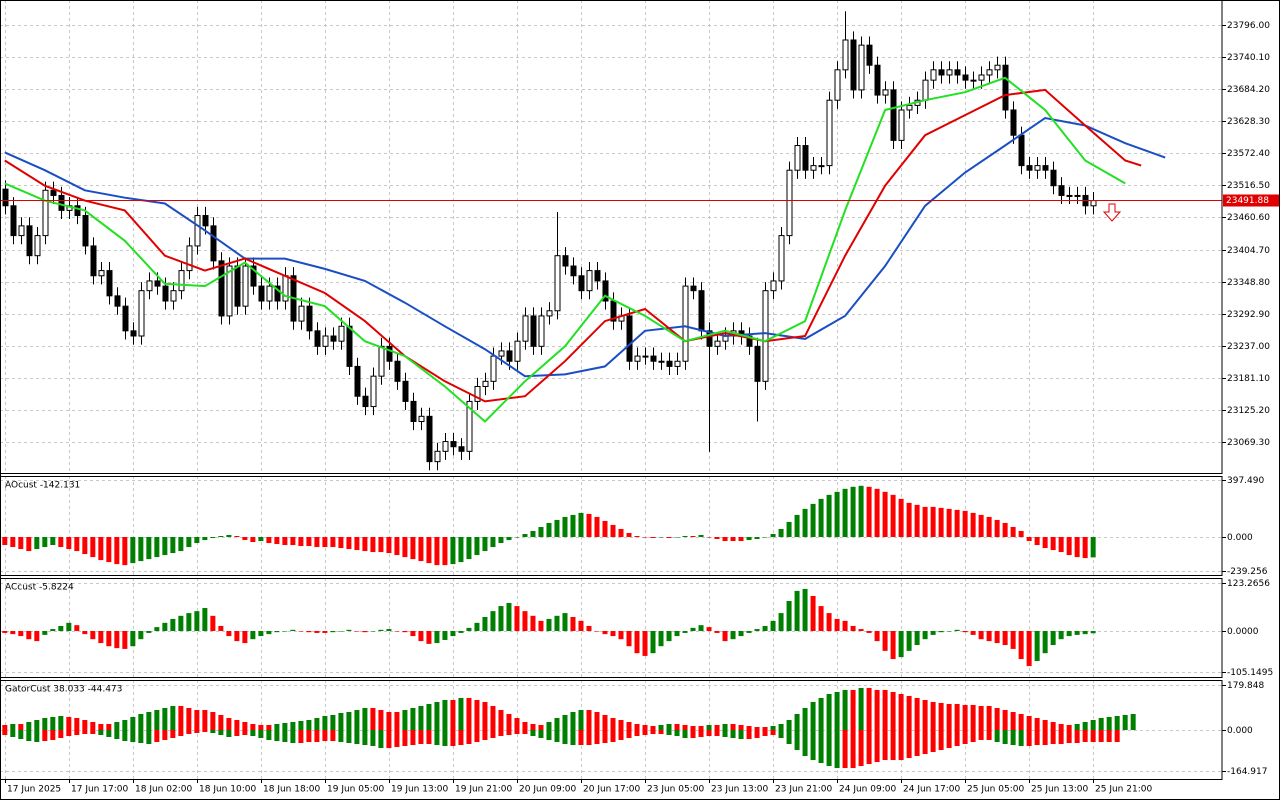 The width and height of the screenshot is (1280, 800). What do you see at coordinates (803, 790) in the screenshot?
I see `x-tick-label: 23 Jun 21:00` at bounding box center [803, 790].